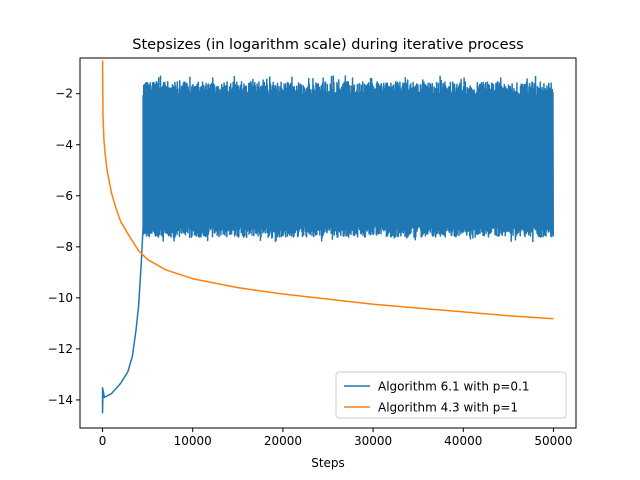 This screenshot has width=640, height=480. What do you see at coordinates (336, 438) in the screenshot?
I see `x-axis-ticks: 0 10000 20000 30000 40000 50000` at bounding box center [336, 438].